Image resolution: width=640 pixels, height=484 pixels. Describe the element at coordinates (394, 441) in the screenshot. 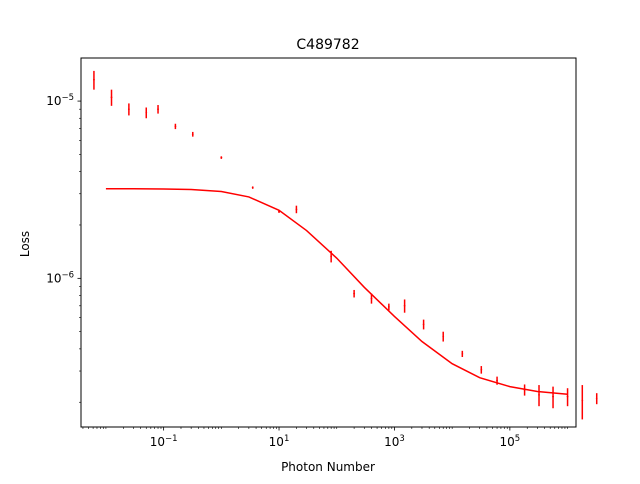

I see `x-tick-label: 10³` at that location.